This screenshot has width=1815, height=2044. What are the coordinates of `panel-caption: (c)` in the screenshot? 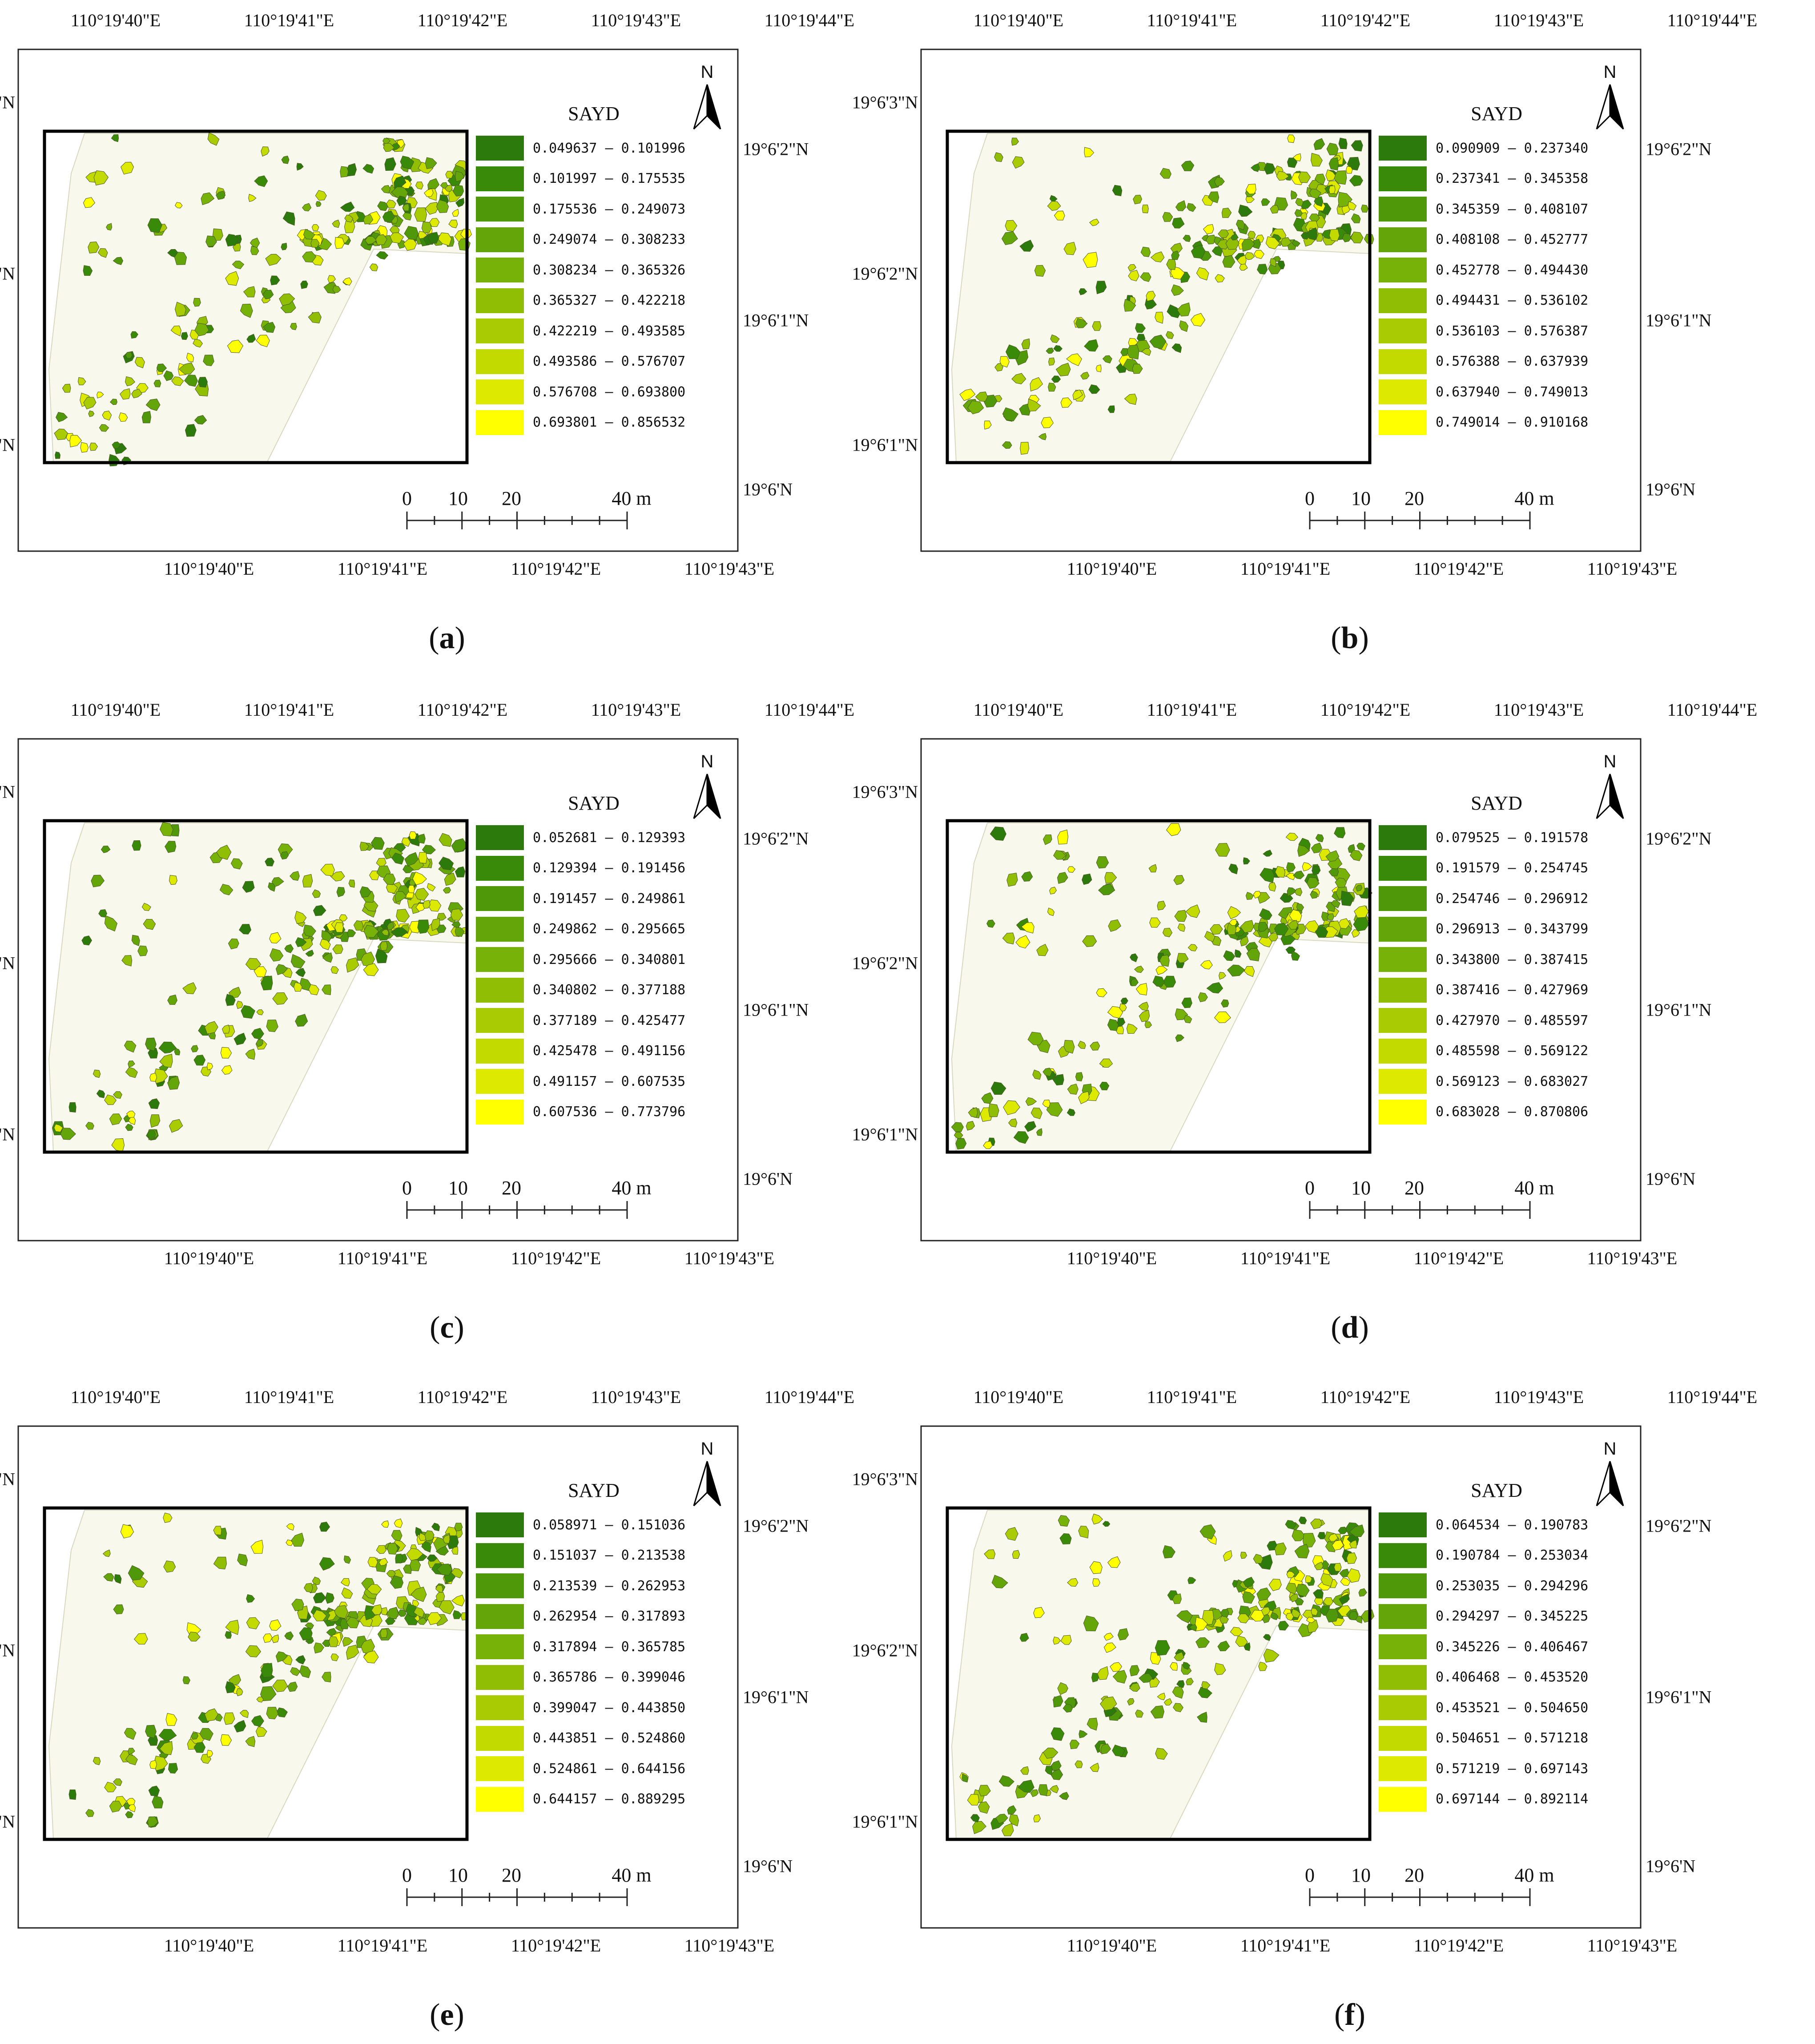 It's located at (447, 1328).